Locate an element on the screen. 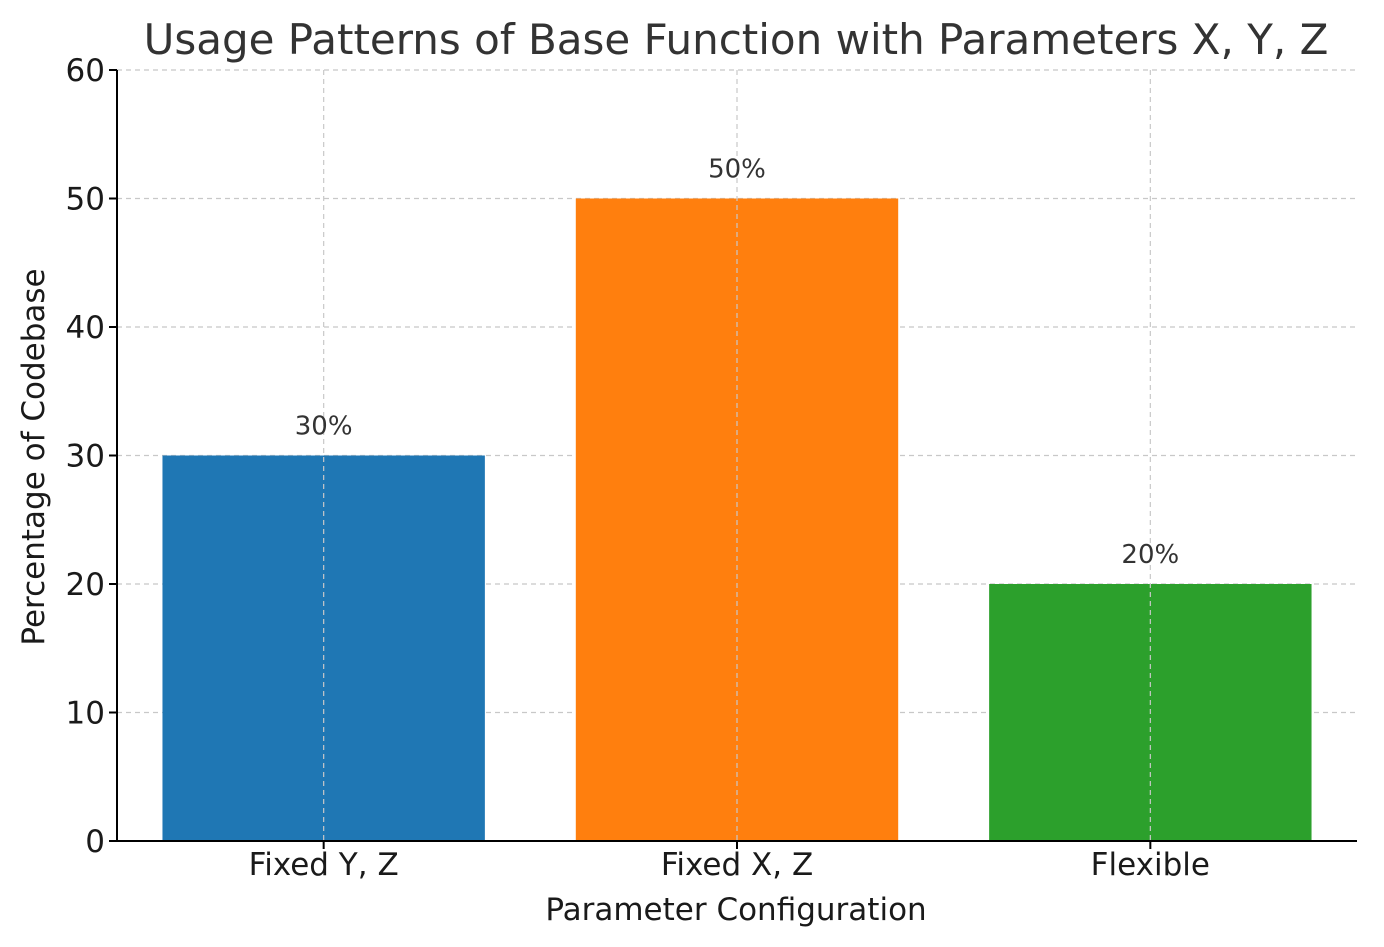 This screenshot has width=1384, height=947. y-axis-label: Percentage of Codebase is located at coordinates (34, 456).